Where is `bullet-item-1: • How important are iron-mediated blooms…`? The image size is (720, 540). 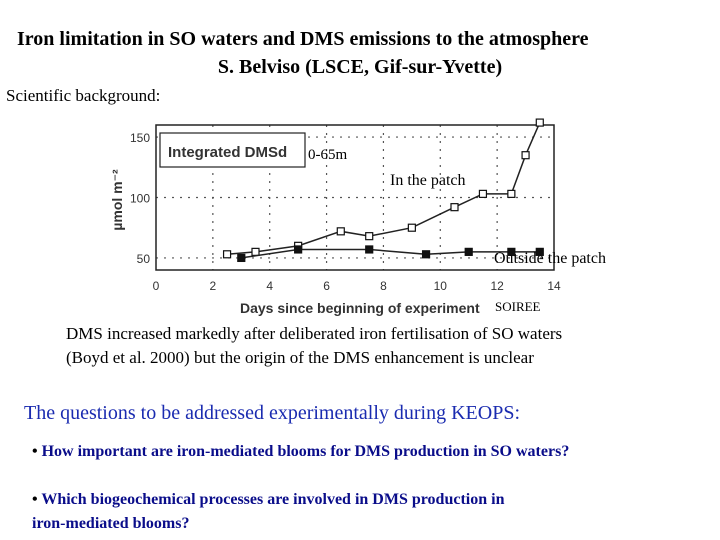 bullet-item-1: • How important are iron-mediated blooms… is located at coordinates (300, 452).